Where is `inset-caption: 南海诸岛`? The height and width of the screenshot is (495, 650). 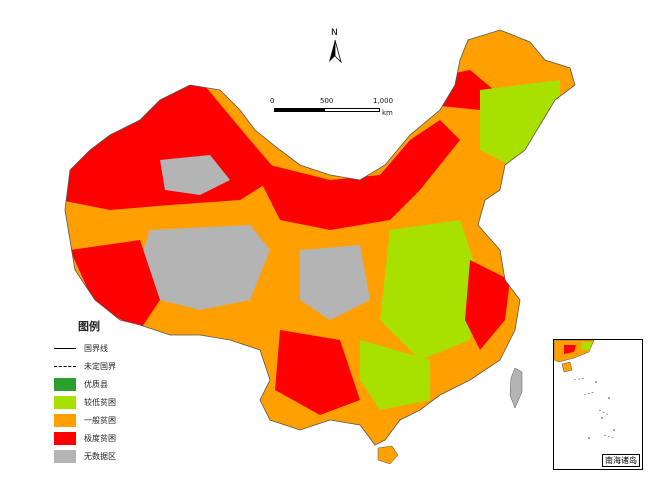 inset-caption: 南海诸岛 is located at coordinates (621, 460).